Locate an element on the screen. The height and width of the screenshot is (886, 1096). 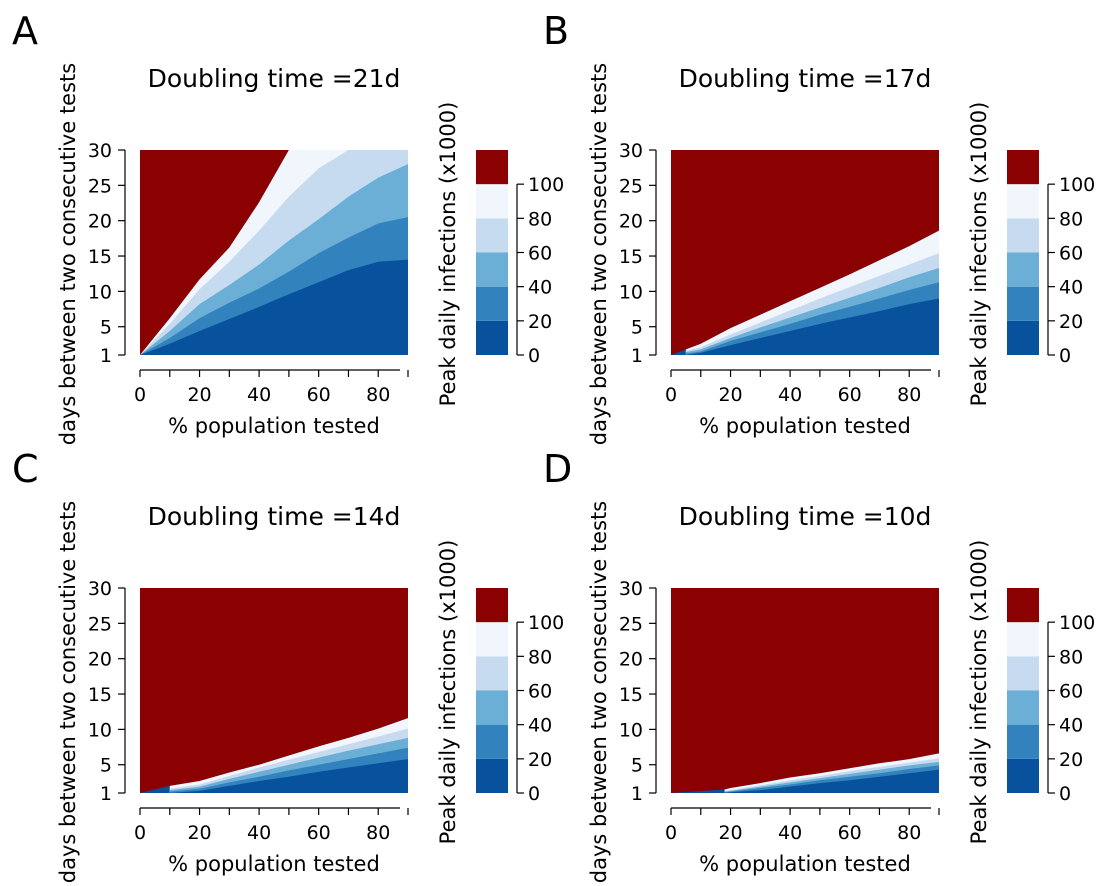
panel-letter: B is located at coordinates (556, 31).